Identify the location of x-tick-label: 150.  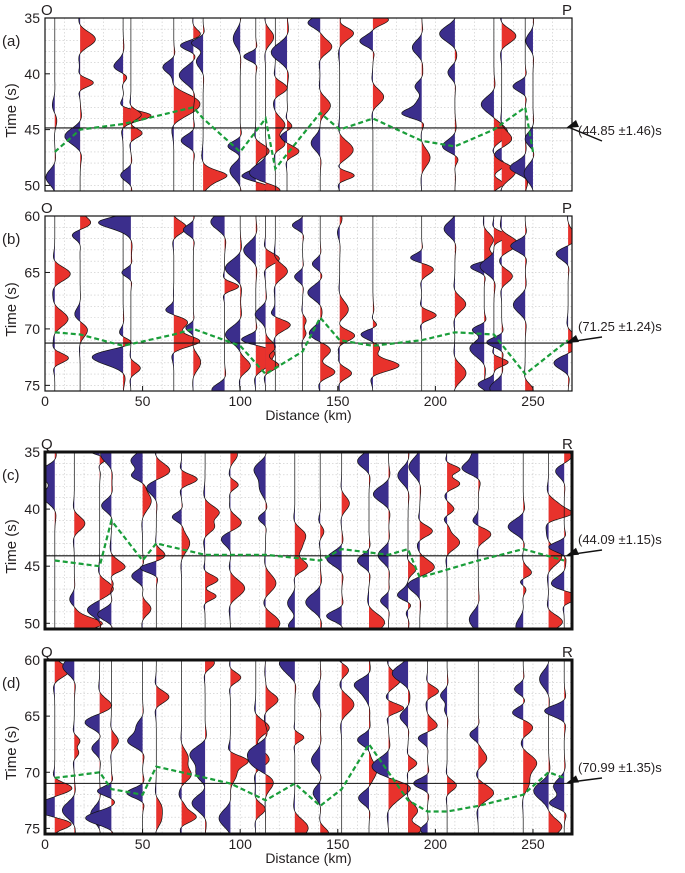
(338, 401).